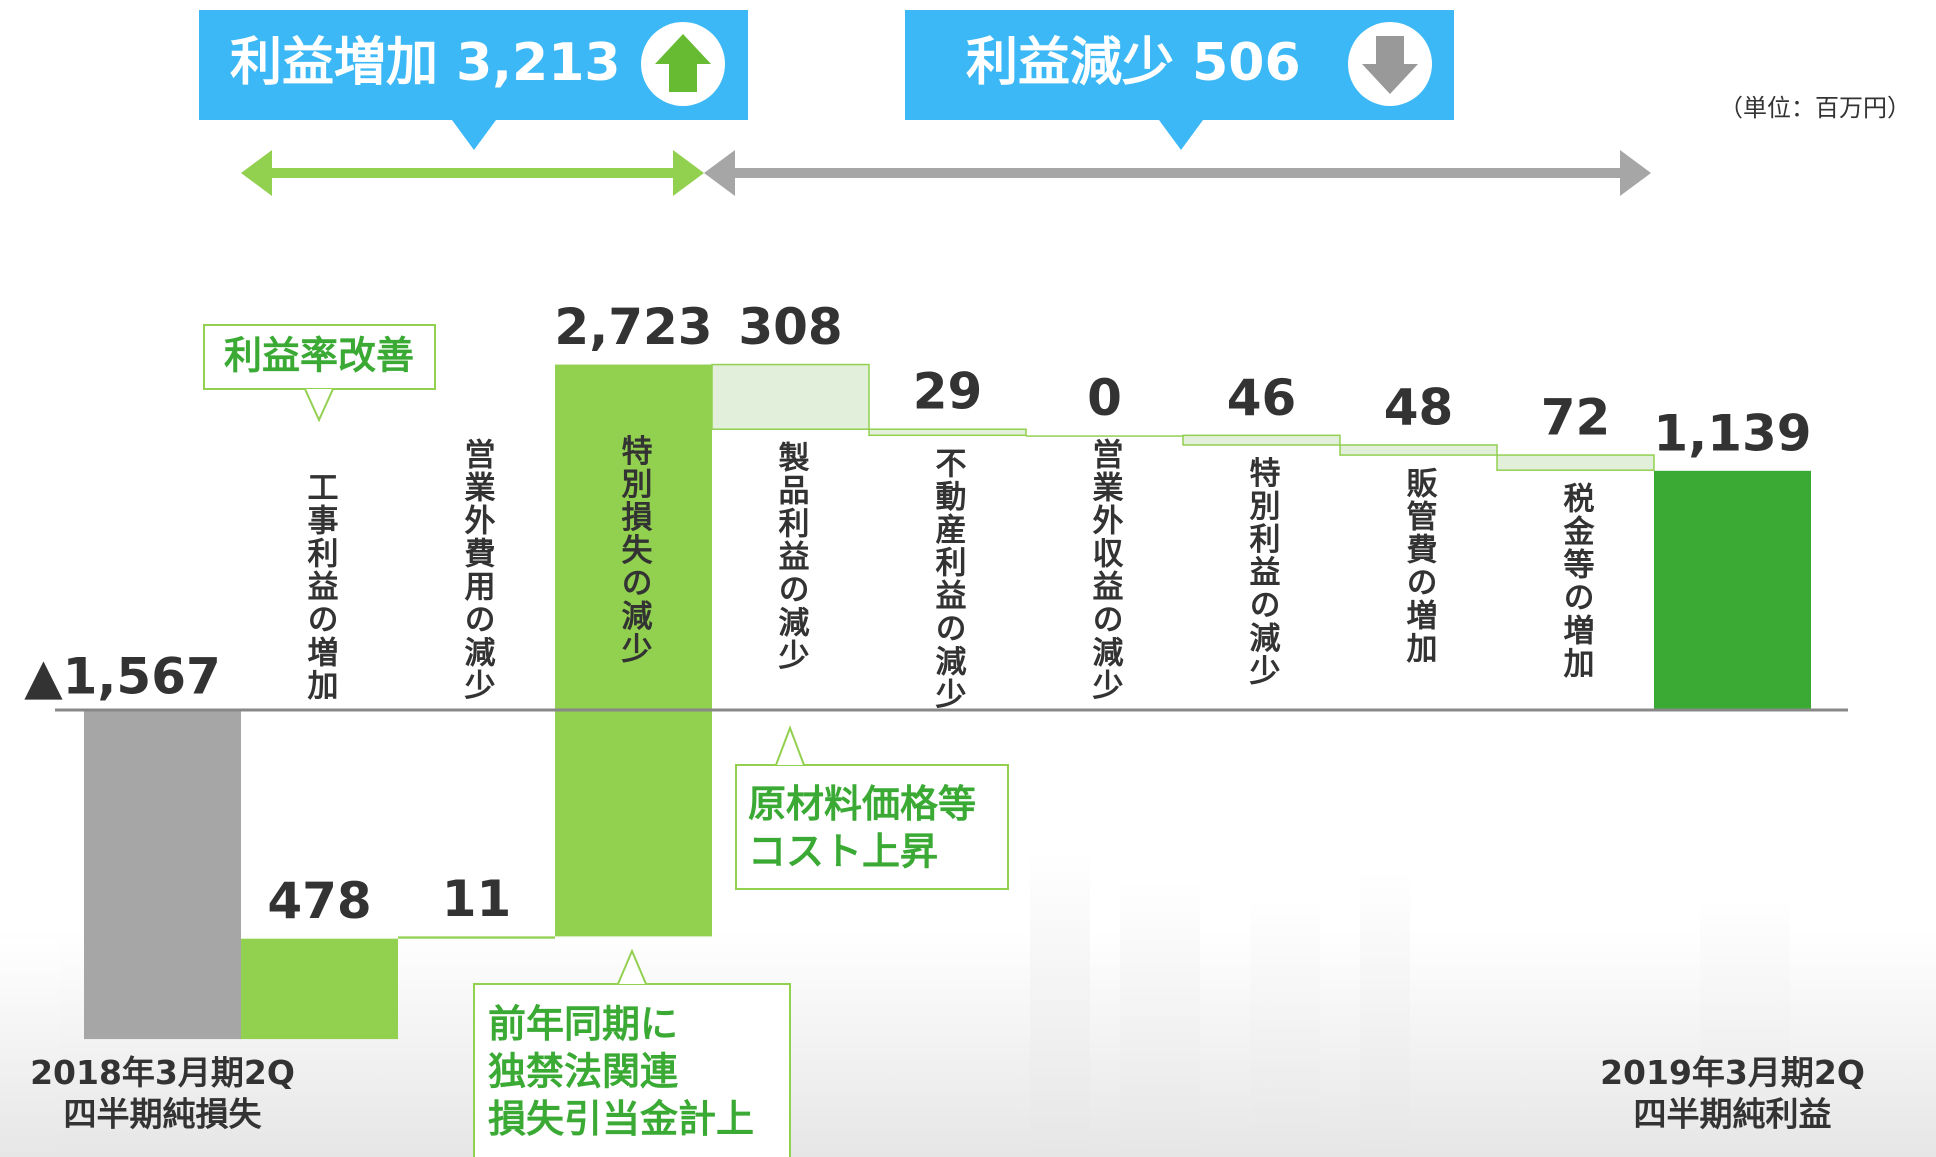  What do you see at coordinates (477, 570) in the screenshot?
I see `category-label: 営業外費用の減少` at bounding box center [477, 570].